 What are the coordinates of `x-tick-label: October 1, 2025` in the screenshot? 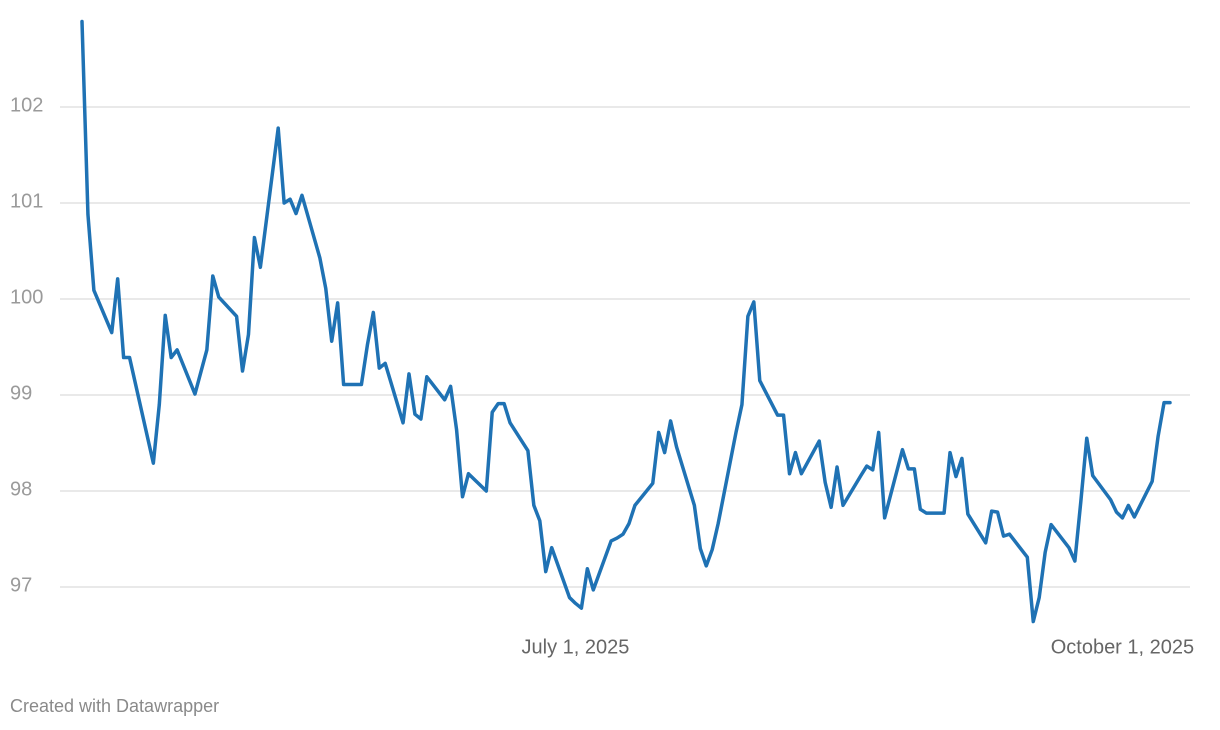 It's located at (1122, 647).